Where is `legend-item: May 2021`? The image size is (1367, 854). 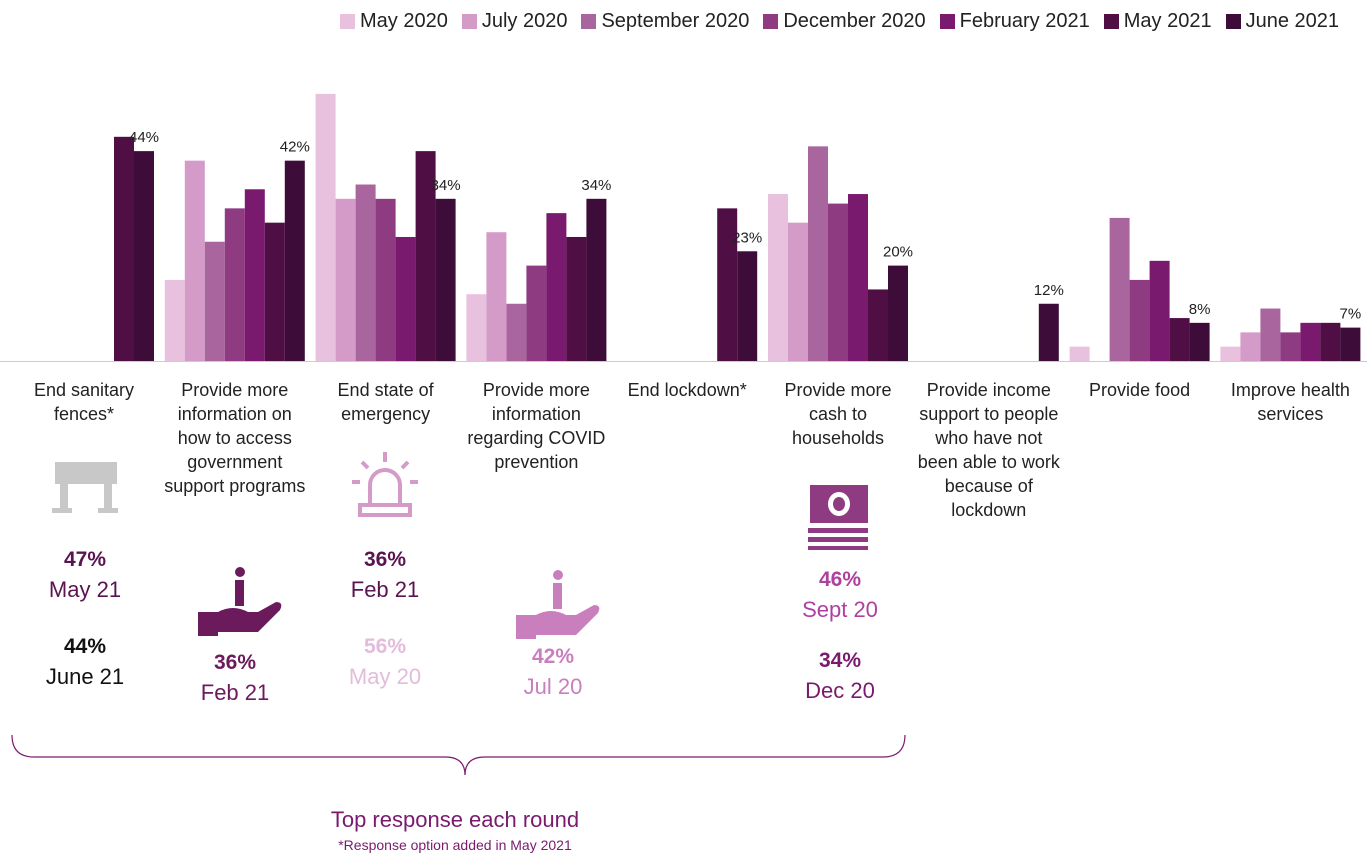
legend-item: May 2021 is located at coordinates (1157, 21).